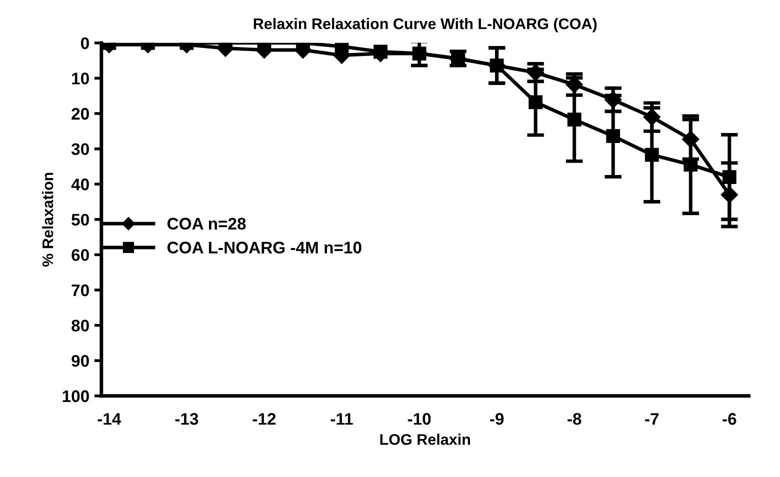 This screenshot has width=780, height=477. What do you see at coordinates (729, 419) in the screenshot?
I see `x-tick-label: -6` at bounding box center [729, 419].